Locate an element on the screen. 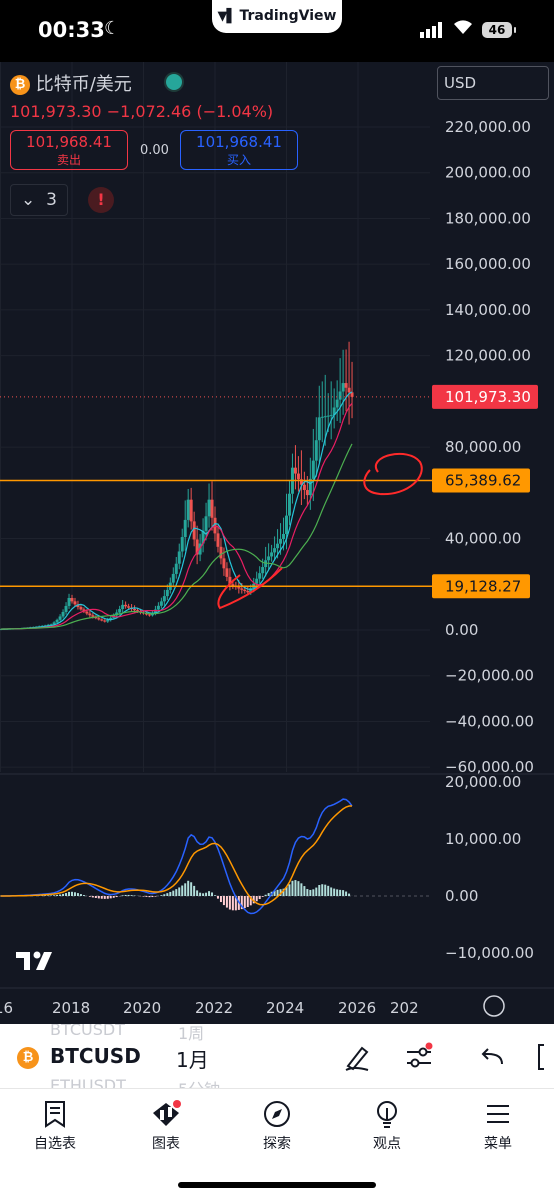  time-axis-label: 2018 is located at coordinates (71, 1008).